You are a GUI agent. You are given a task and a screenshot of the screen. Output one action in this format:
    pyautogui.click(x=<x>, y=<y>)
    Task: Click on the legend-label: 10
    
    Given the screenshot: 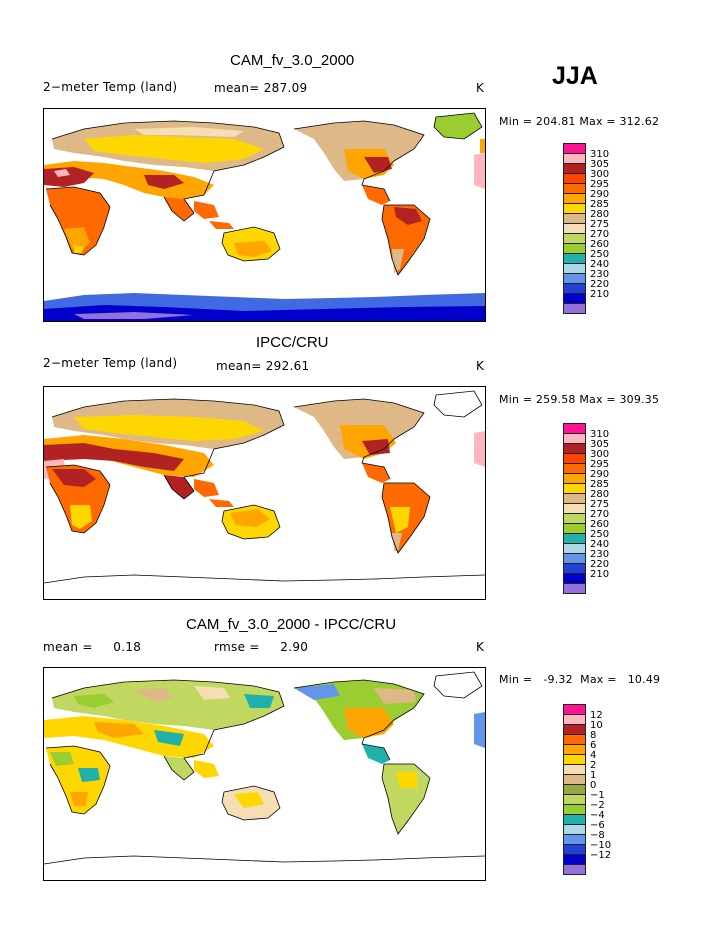 What is the action you would take?
    pyautogui.click(x=596, y=725)
    